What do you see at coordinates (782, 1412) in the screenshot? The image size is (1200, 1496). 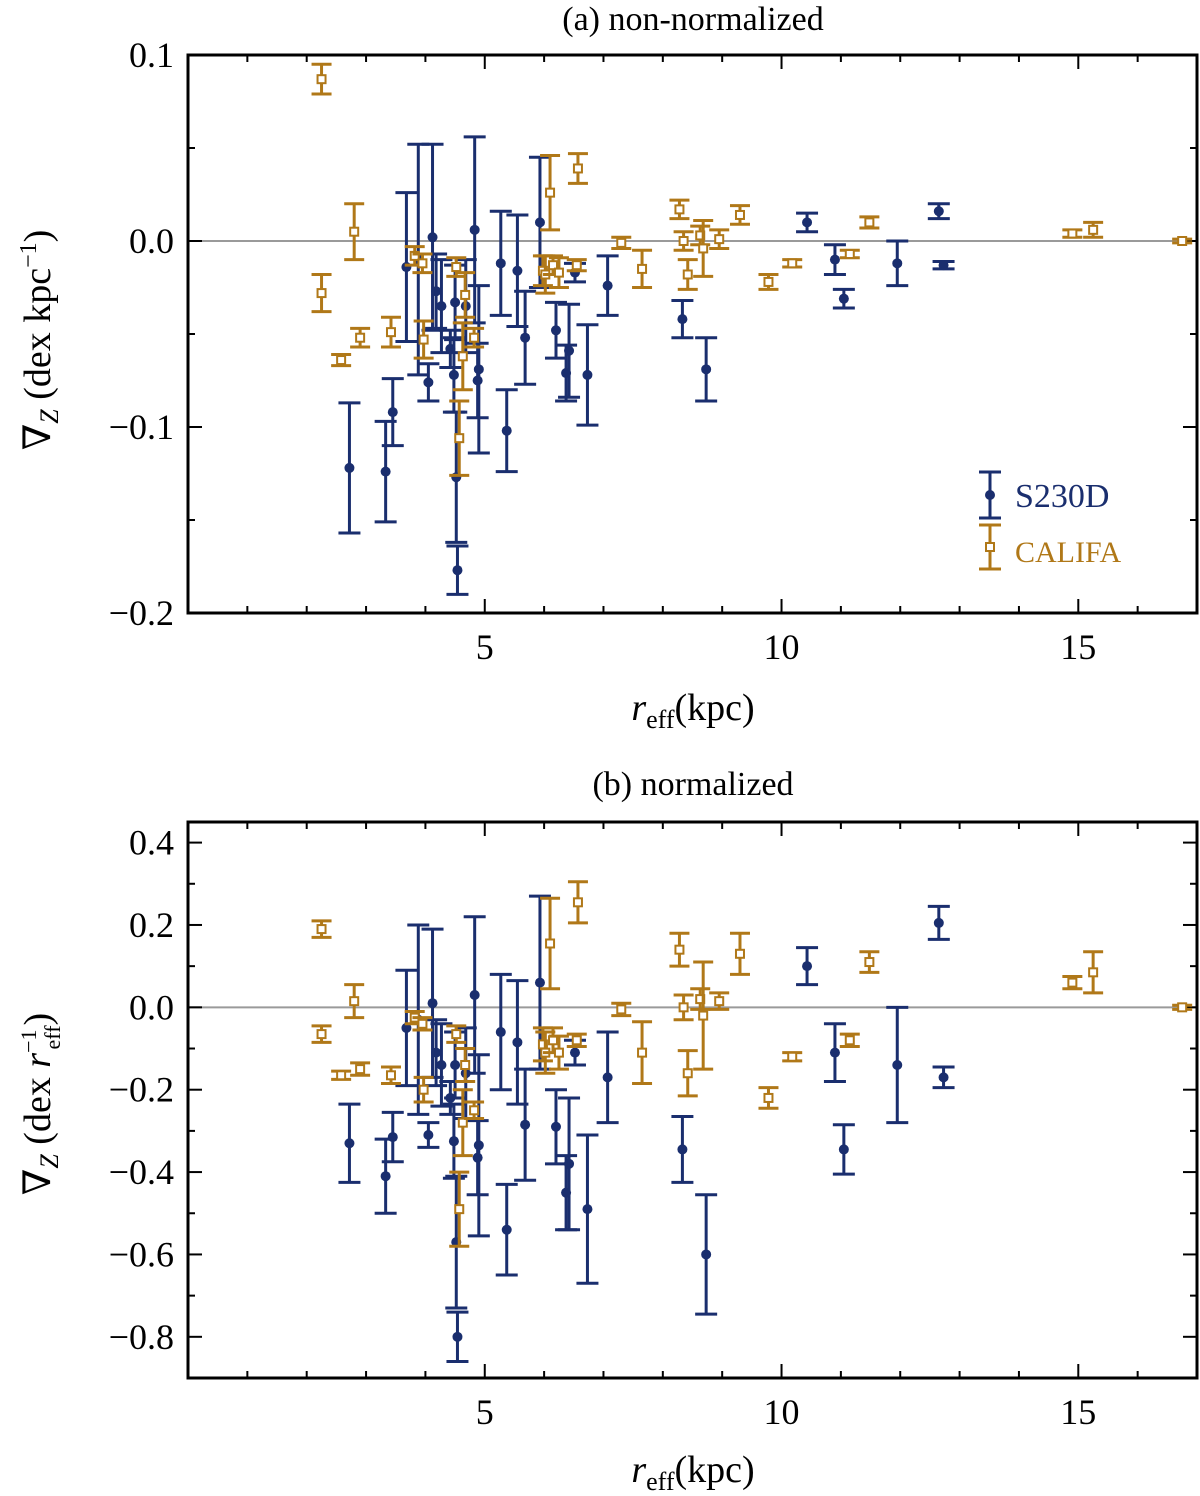 I see `panel-b-x-tick-label: 10` at bounding box center [782, 1412].